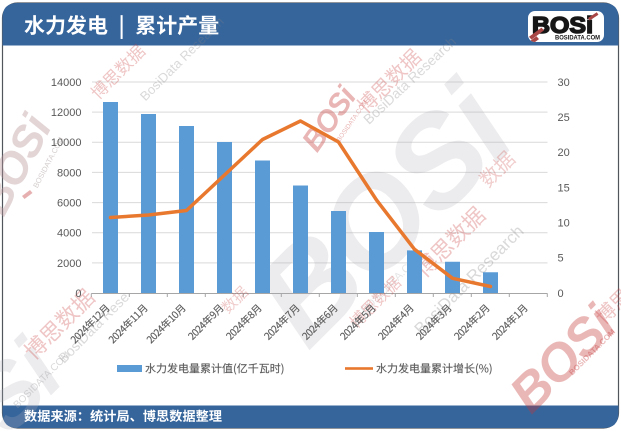 This screenshot has width=621, height=433. I want to click on svg-text: 10, so click(564, 224).